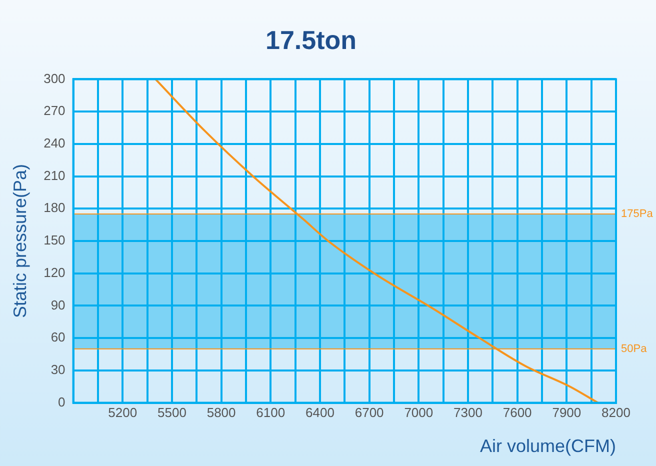 The height and width of the screenshot is (466, 656). What do you see at coordinates (172, 412) in the screenshot?
I see `x-tick-label: 5500` at bounding box center [172, 412].